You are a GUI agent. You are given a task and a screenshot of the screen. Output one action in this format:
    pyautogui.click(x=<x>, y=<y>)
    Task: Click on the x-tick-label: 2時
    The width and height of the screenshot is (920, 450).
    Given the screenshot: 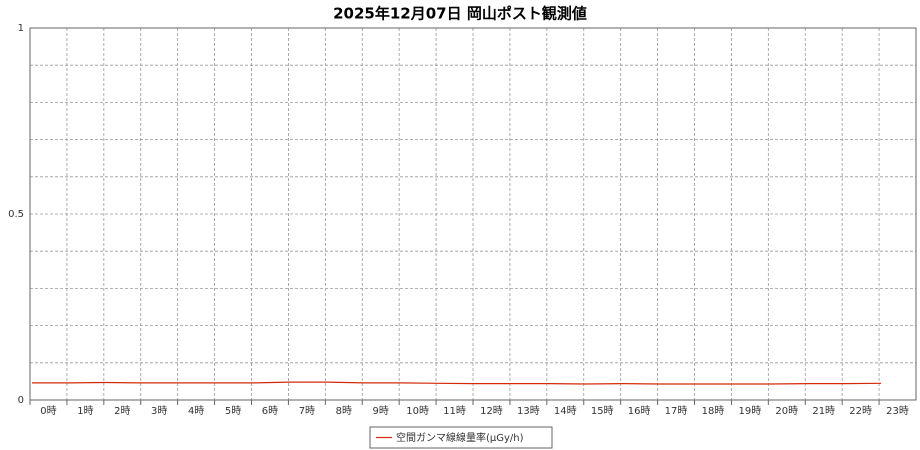 What is the action you would take?
    pyautogui.click(x=122, y=411)
    